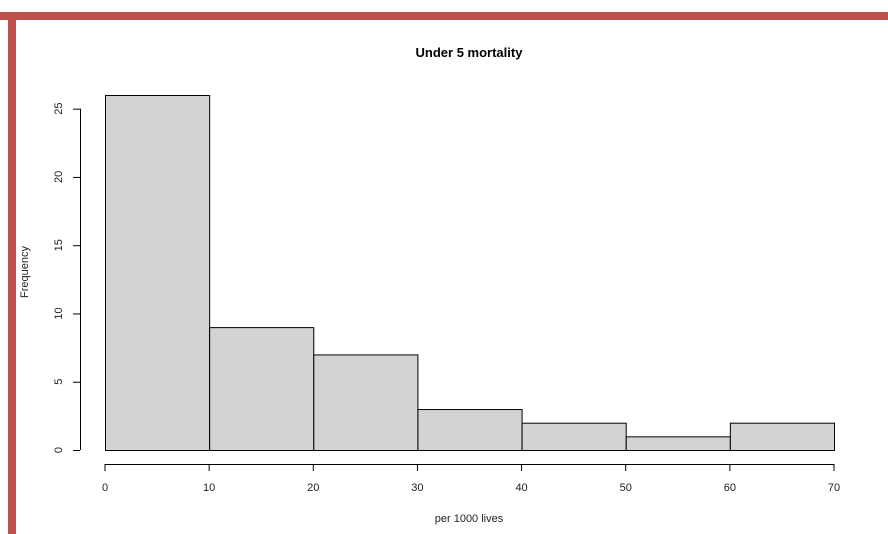 Image resolution: width=888 pixels, height=534 pixels. I want to click on y-tick-label-5: 25, so click(59, 109).